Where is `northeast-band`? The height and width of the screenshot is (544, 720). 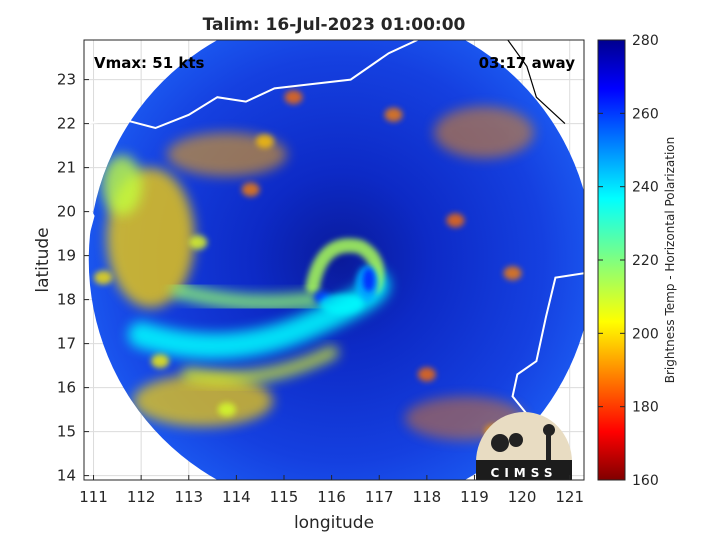
northeast-band is located at coordinates (484, 132).